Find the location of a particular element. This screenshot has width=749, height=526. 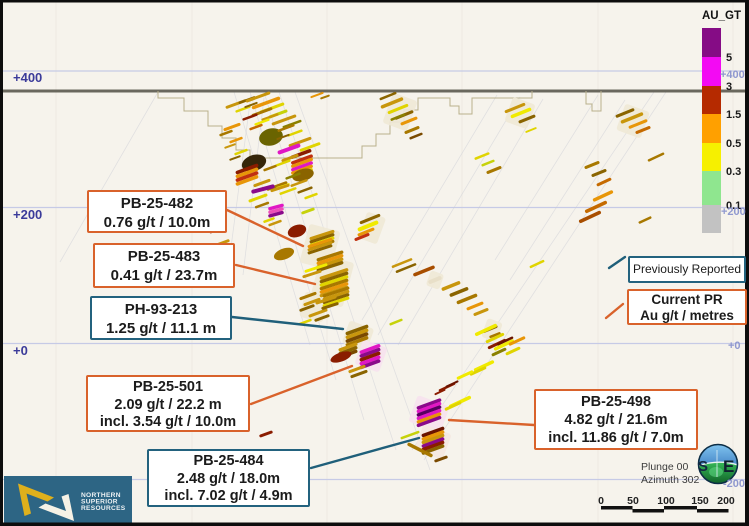

svg-text: 0 is located at coordinates (601, 501).